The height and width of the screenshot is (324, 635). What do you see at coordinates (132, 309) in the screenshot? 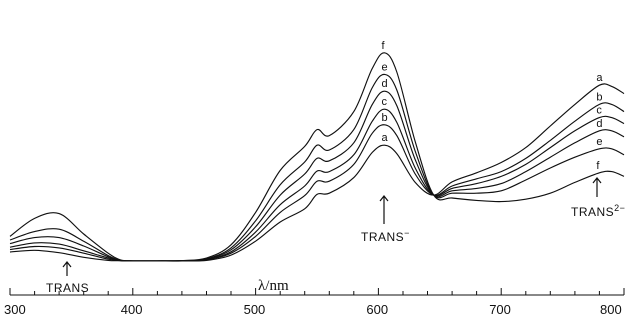
I see `x-tick-label-400: 400` at bounding box center [132, 309].